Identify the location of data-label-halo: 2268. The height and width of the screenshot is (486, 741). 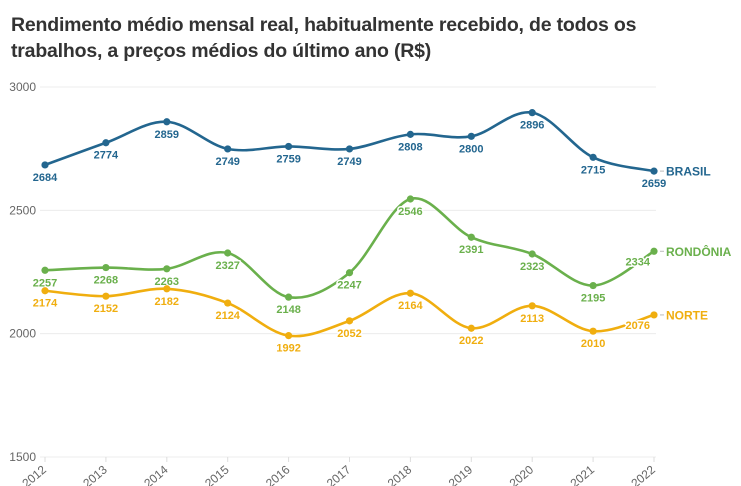
(106, 281).